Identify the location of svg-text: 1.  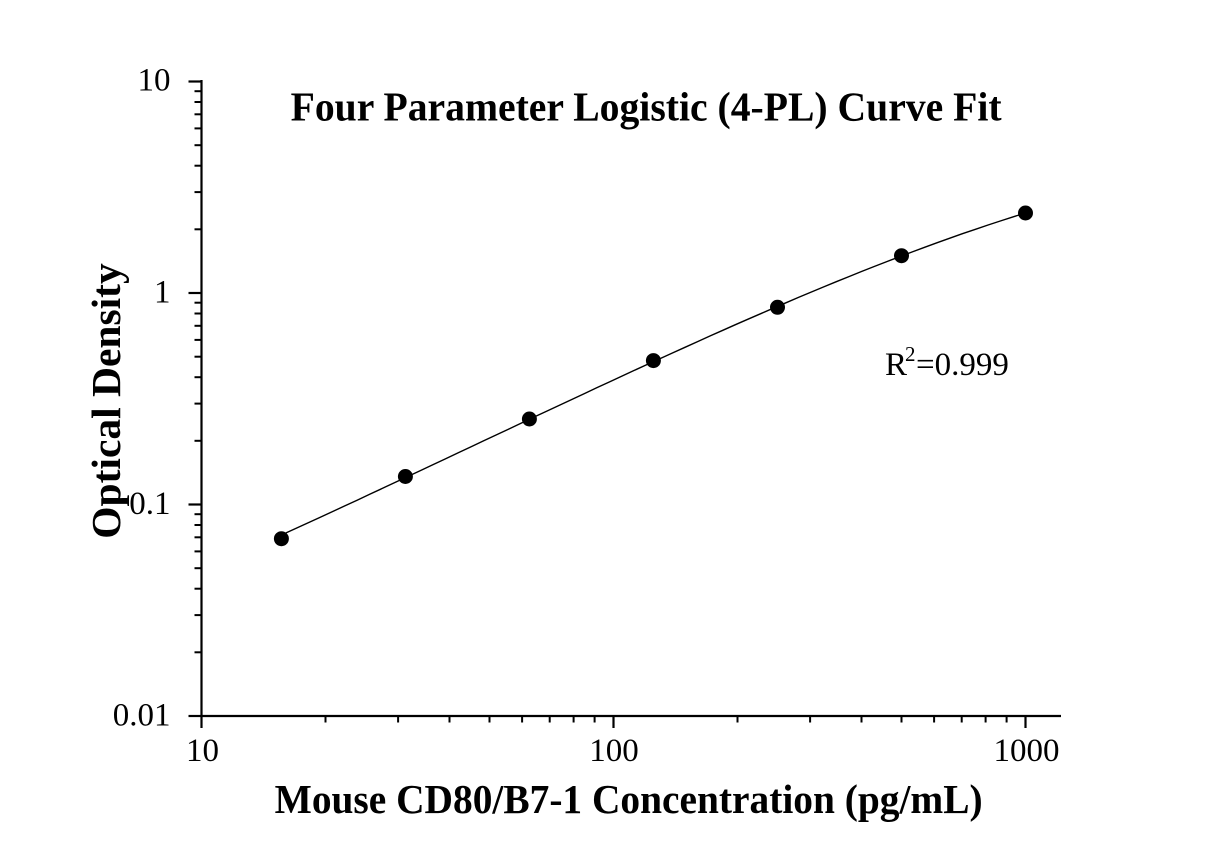
(162, 293).